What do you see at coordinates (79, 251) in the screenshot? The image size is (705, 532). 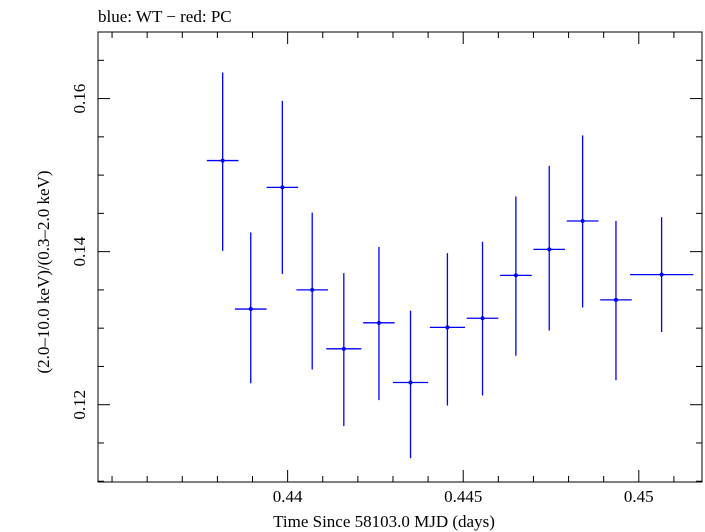 I see `y-tick-label: 0.14` at bounding box center [79, 251].